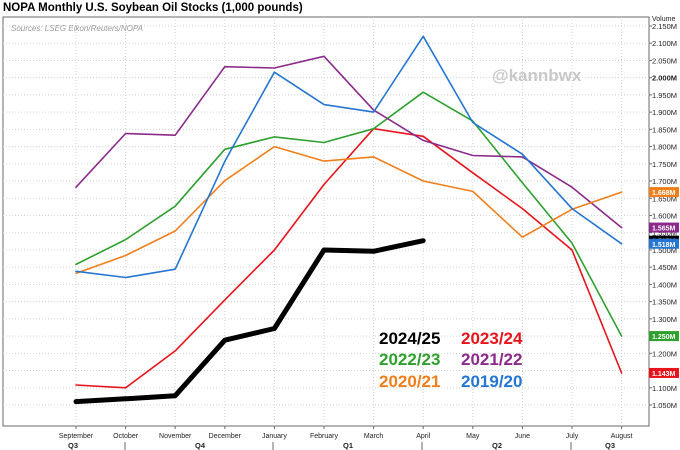  What do you see at coordinates (522, 436) in the screenshot?
I see `x-tick-label: June` at bounding box center [522, 436].